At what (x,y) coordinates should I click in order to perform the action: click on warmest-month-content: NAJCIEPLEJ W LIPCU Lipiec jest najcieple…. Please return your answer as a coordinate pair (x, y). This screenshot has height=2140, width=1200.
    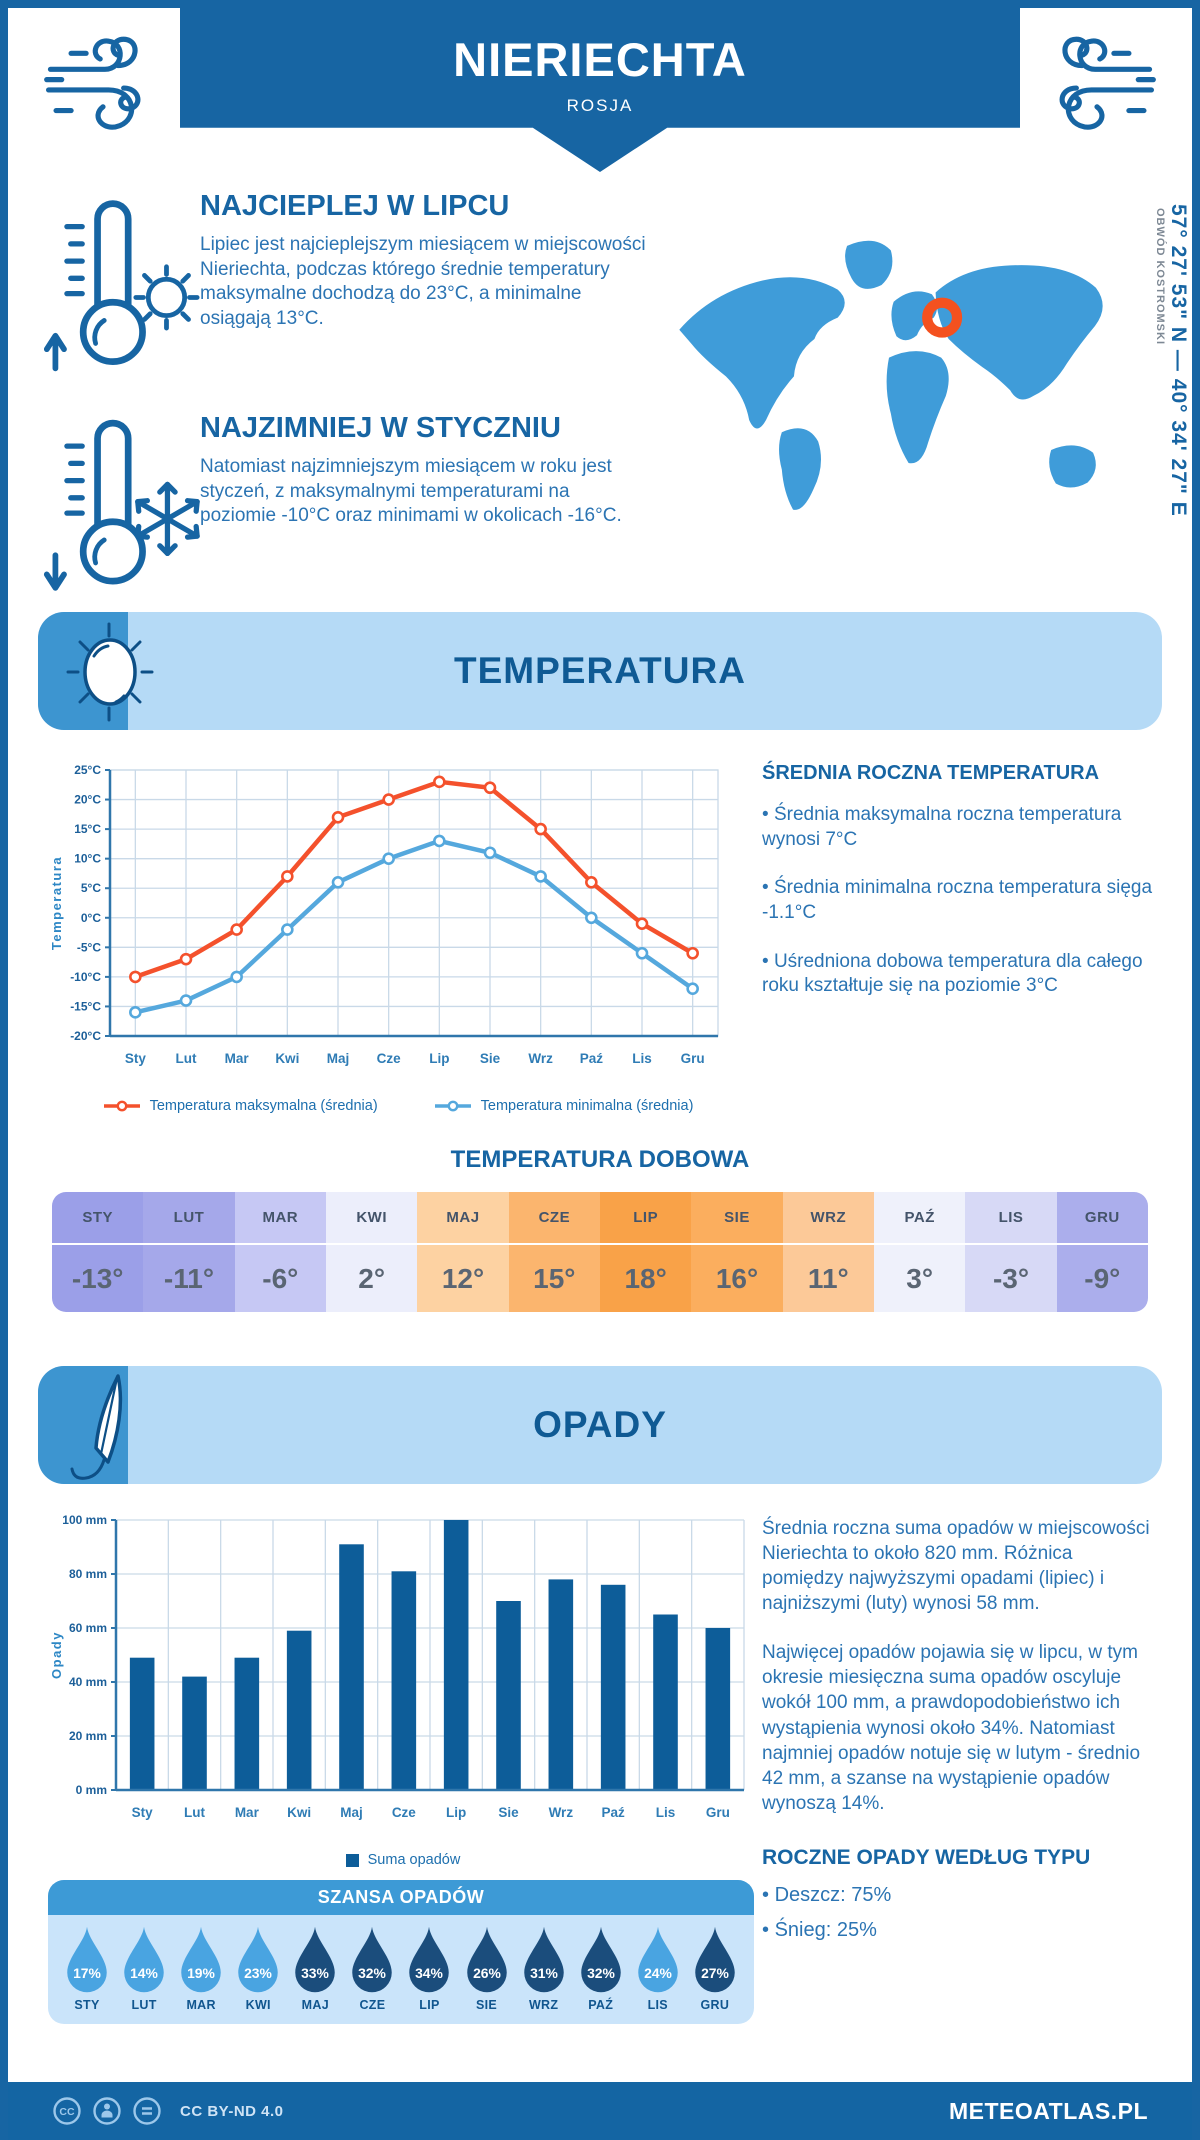
    Looking at the image, I should click on (423, 288).